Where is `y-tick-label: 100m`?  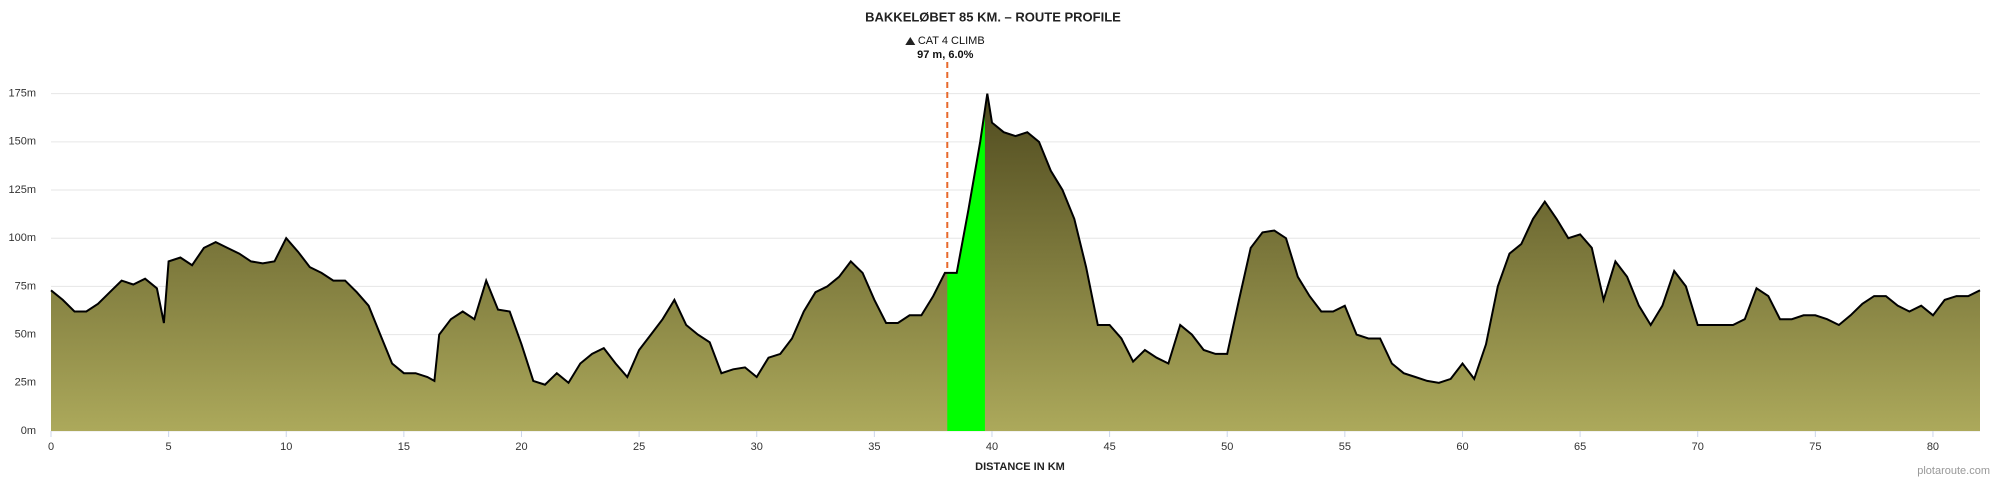 y-tick-label: 100m is located at coordinates (22, 238).